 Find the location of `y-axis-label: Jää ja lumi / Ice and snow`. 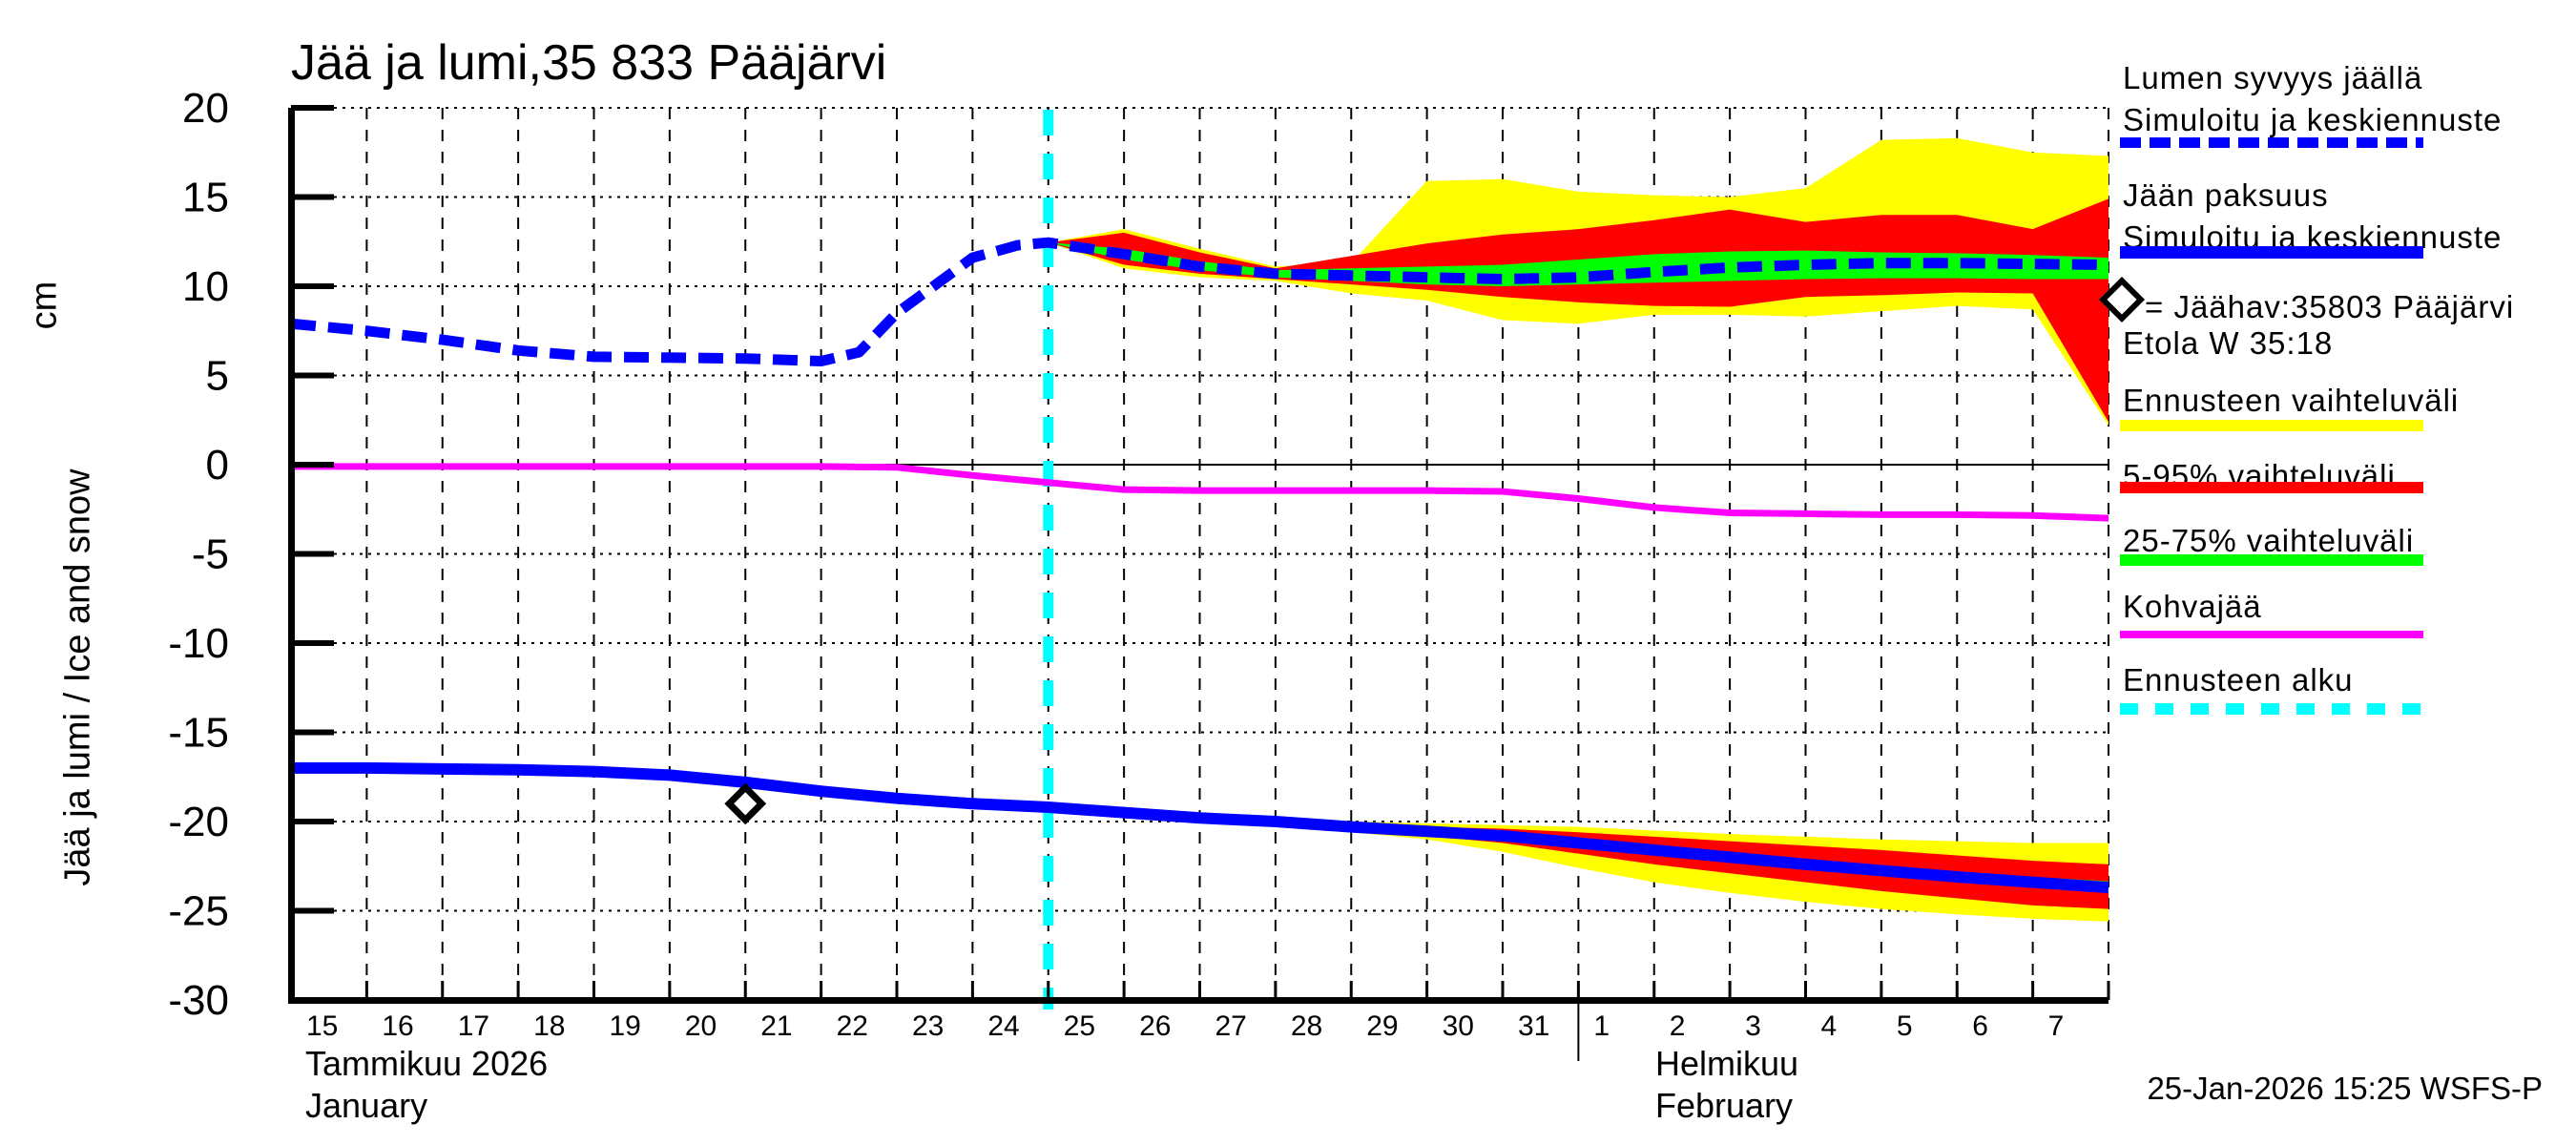

y-axis-label: Jää ja lumi / Ice and snow is located at coordinates (77, 677).